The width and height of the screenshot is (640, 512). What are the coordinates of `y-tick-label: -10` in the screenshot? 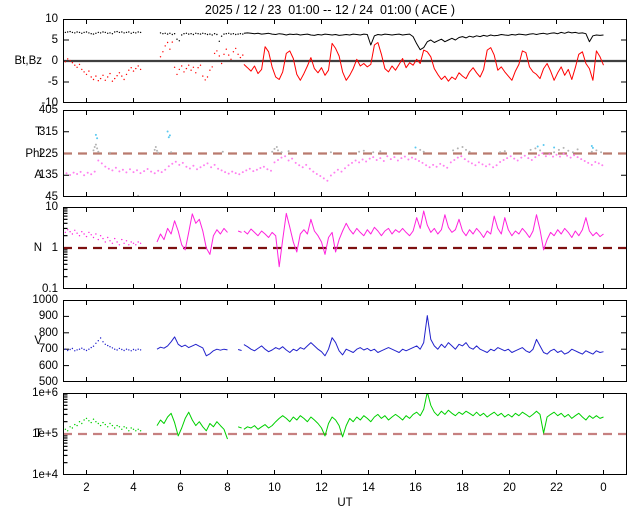 It's located at (49, 103).